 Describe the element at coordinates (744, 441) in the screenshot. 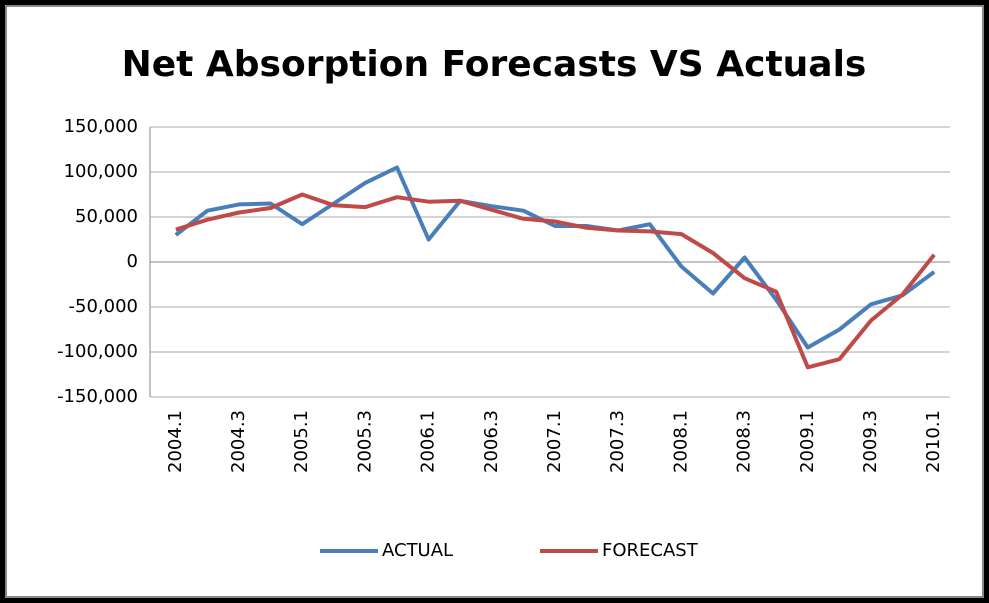

I see `x-tick-label: 2008.3` at that location.